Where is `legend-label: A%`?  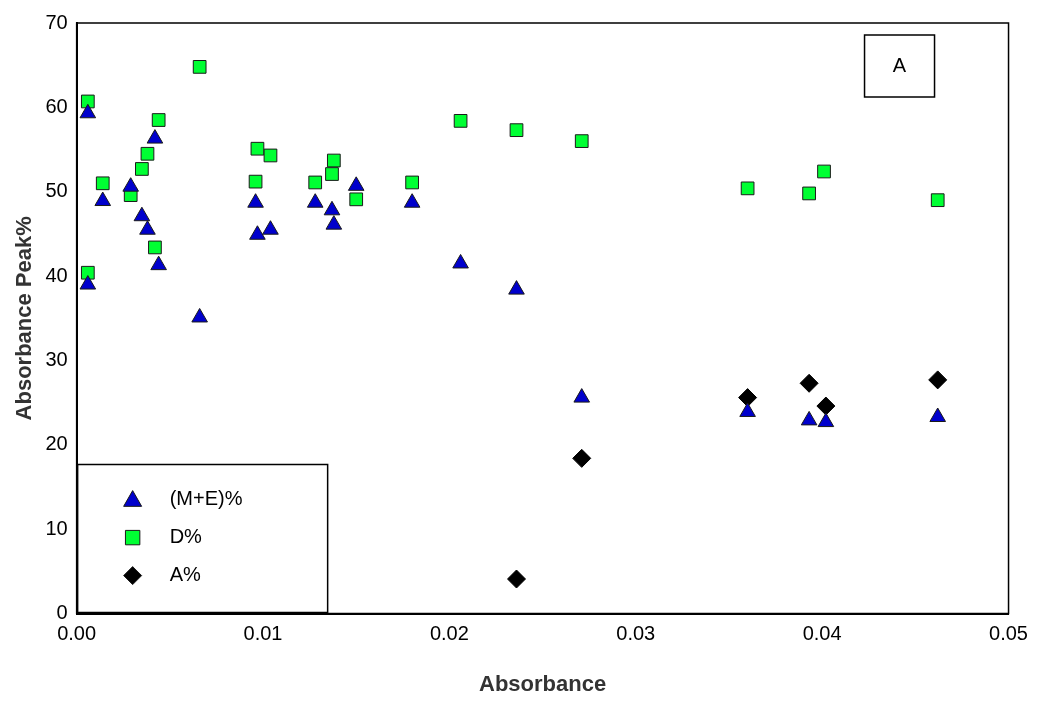
legend-label: A% is located at coordinates (185, 574).